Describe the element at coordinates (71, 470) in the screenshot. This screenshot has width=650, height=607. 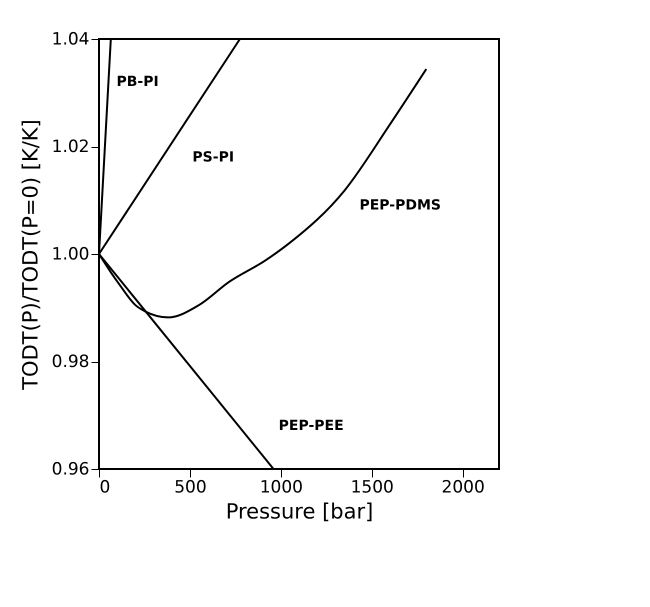
I see `y-tick-label: 0.96` at that location.